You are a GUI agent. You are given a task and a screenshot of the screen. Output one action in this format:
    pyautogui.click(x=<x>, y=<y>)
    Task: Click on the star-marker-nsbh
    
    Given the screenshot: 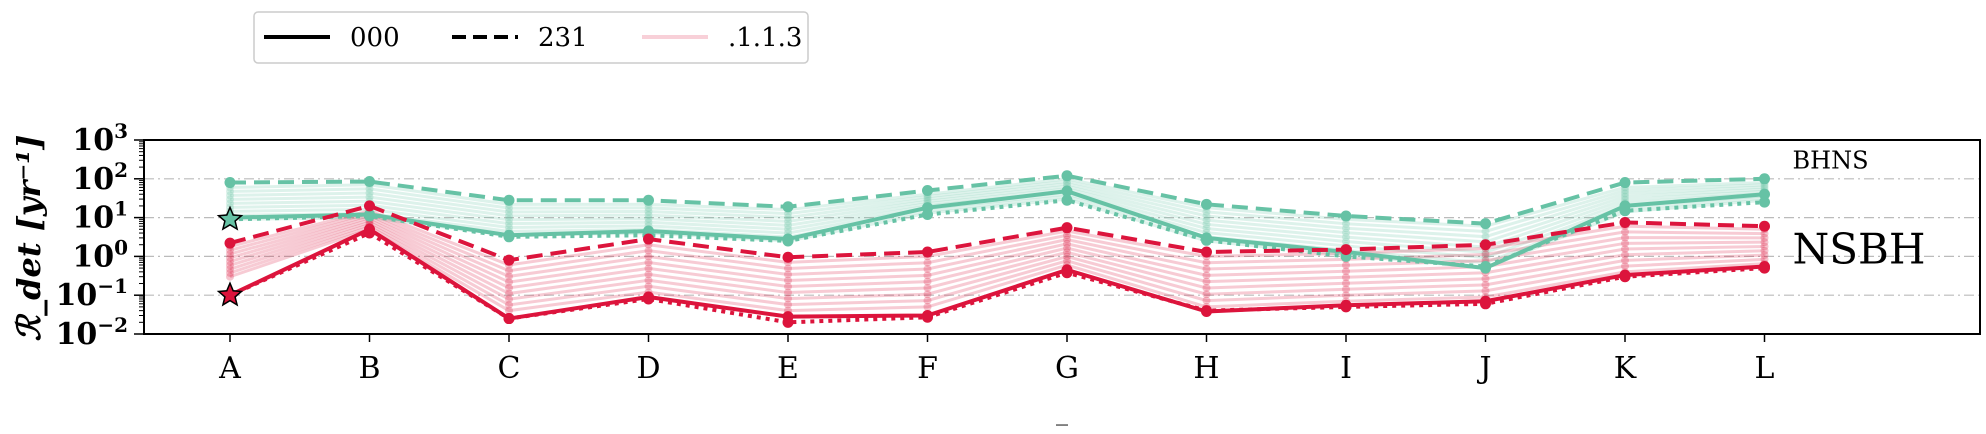 What is the action you would take?
    pyautogui.click(x=230, y=294)
    